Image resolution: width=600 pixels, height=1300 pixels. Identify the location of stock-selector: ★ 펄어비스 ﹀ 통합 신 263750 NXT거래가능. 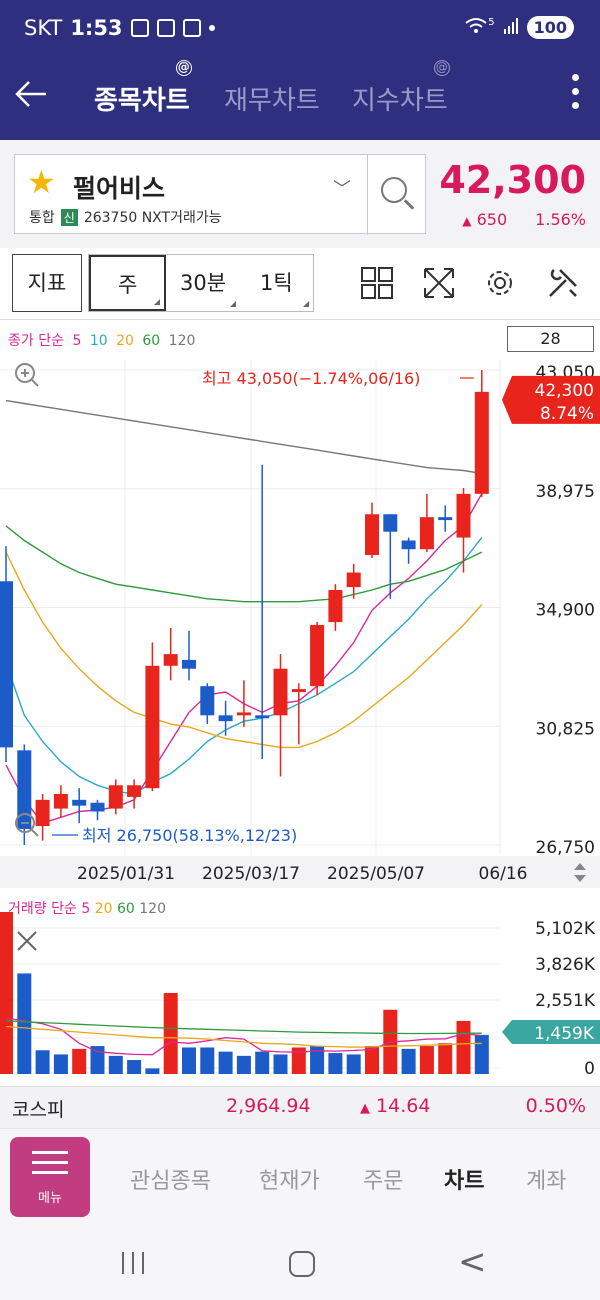
(220, 194).